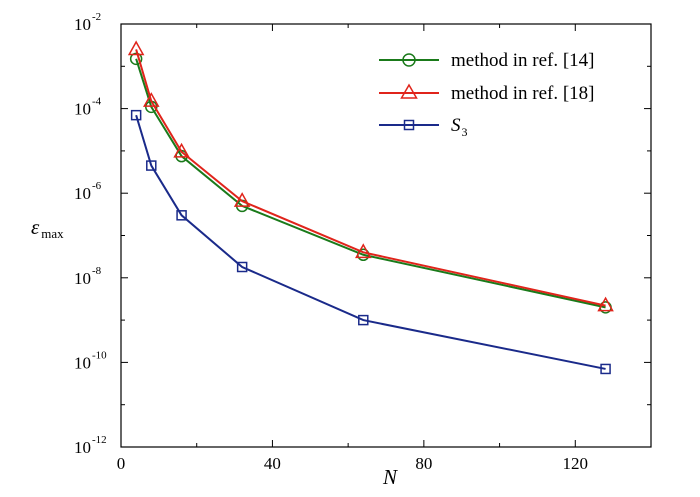 This screenshot has height=497, width=700. Describe the element at coordinates (99, 355) in the screenshot. I see `y-tick-label-exponent: -10` at that location.